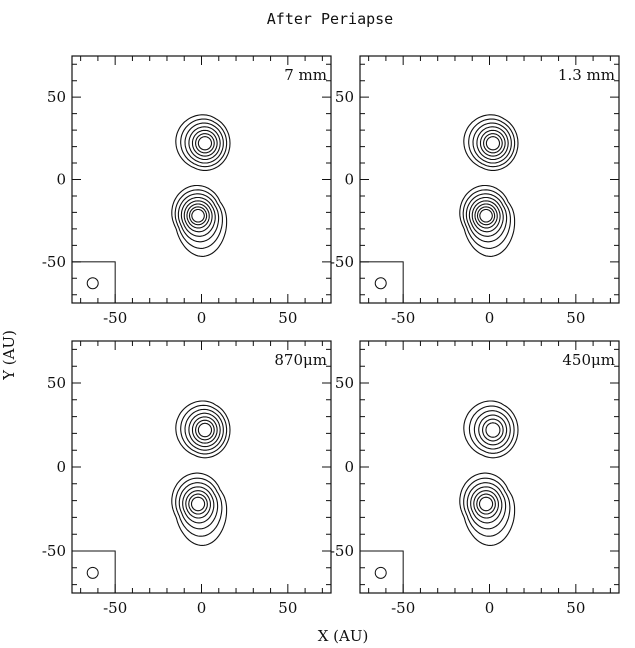 The width and height of the screenshot is (635, 648). I want to click on figure-title: After Periapse, so click(330, 19).